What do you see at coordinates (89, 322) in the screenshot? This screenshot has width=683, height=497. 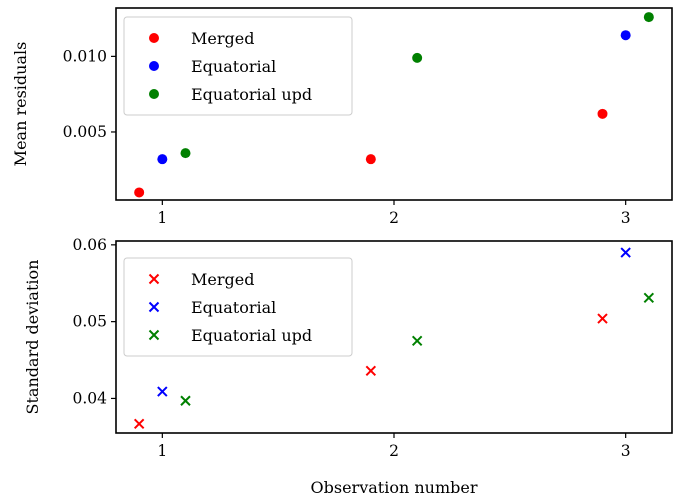 I see `y-tick-label: 0.05` at bounding box center [89, 322].